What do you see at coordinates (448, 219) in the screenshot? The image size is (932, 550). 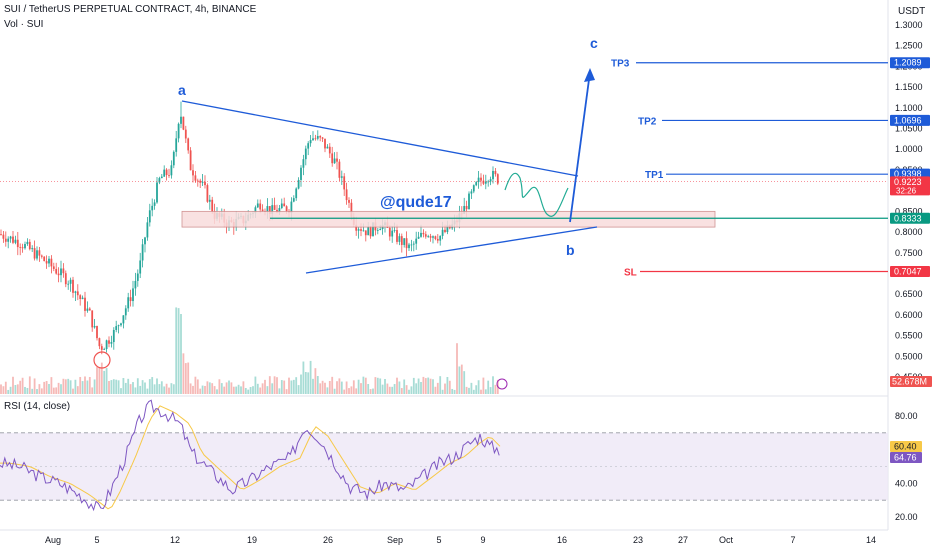 I see `support-zone` at bounding box center [448, 219].